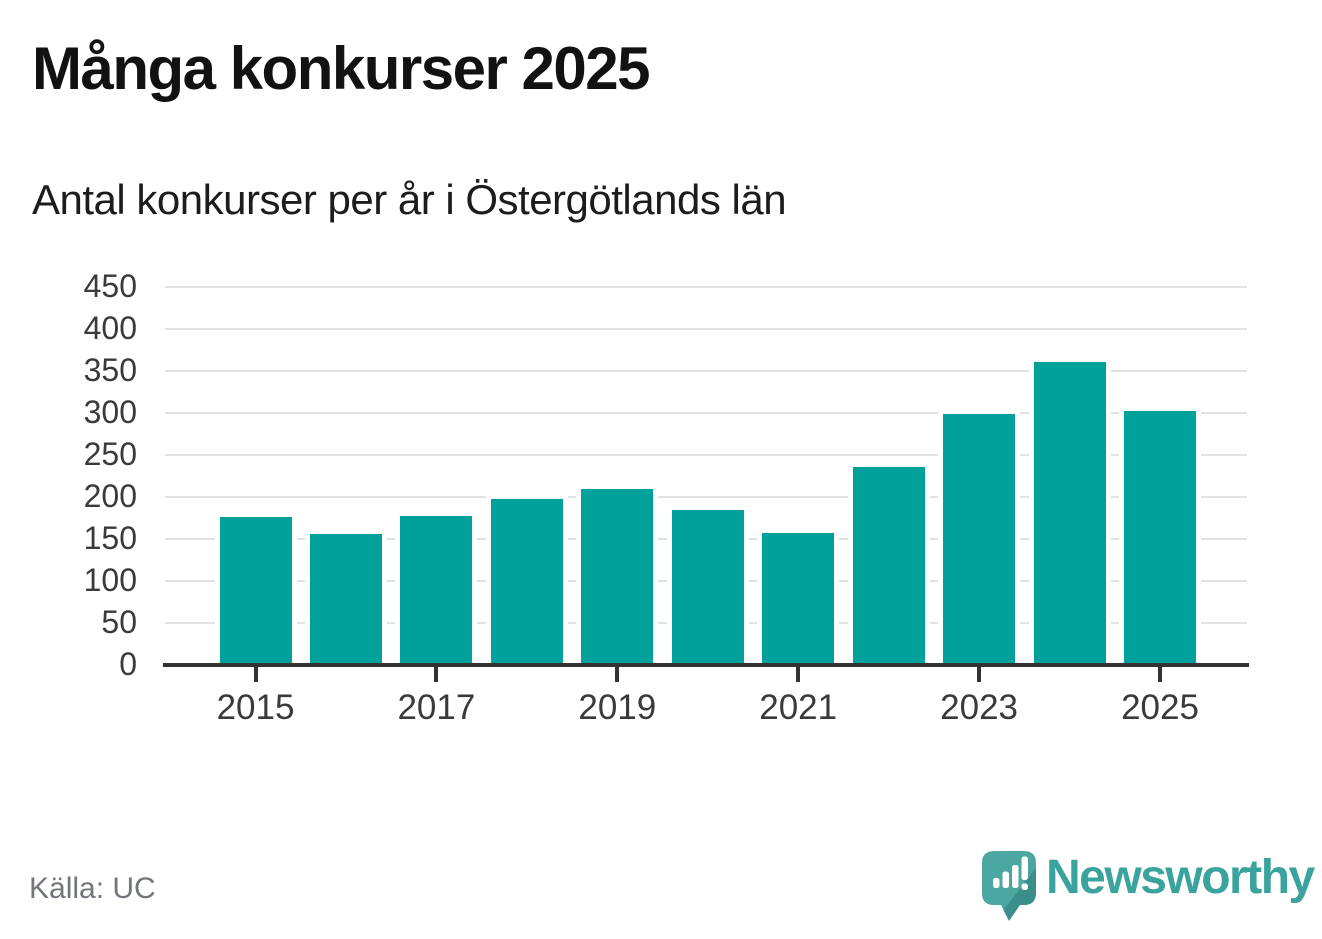 This screenshot has height=939, width=1322. Describe the element at coordinates (345, 598) in the screenshot. I see `bar-2016` at that location.